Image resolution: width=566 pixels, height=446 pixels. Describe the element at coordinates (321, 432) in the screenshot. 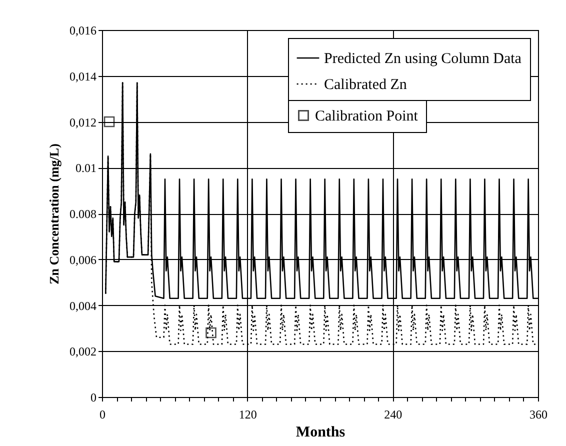

I see `x-axis-title: Months` at that location.